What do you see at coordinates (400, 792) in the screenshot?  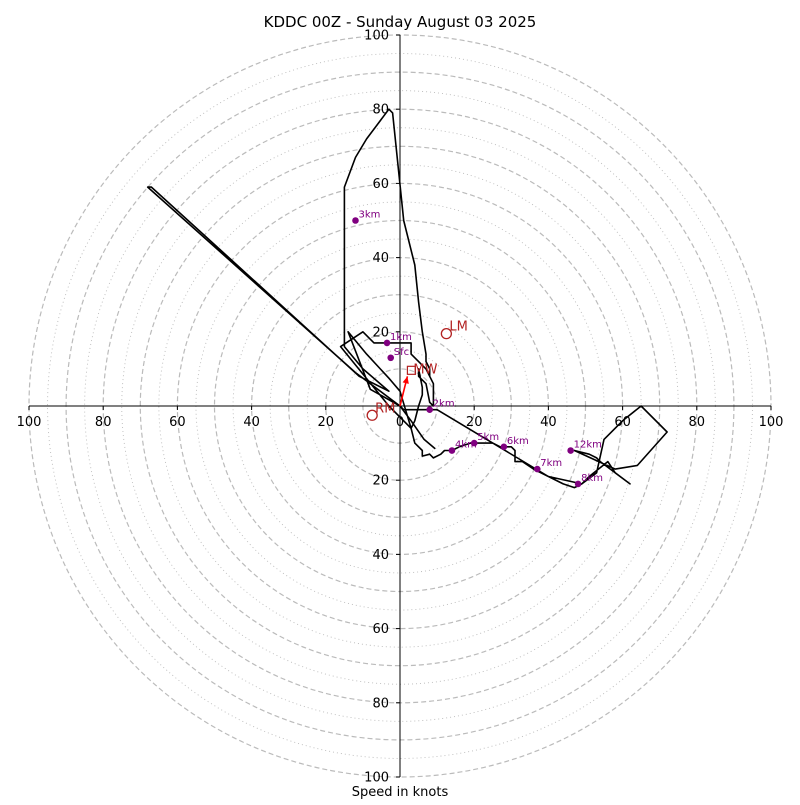 I see `x-axis-label: Speed in knots` at bounding box center [400, 792].